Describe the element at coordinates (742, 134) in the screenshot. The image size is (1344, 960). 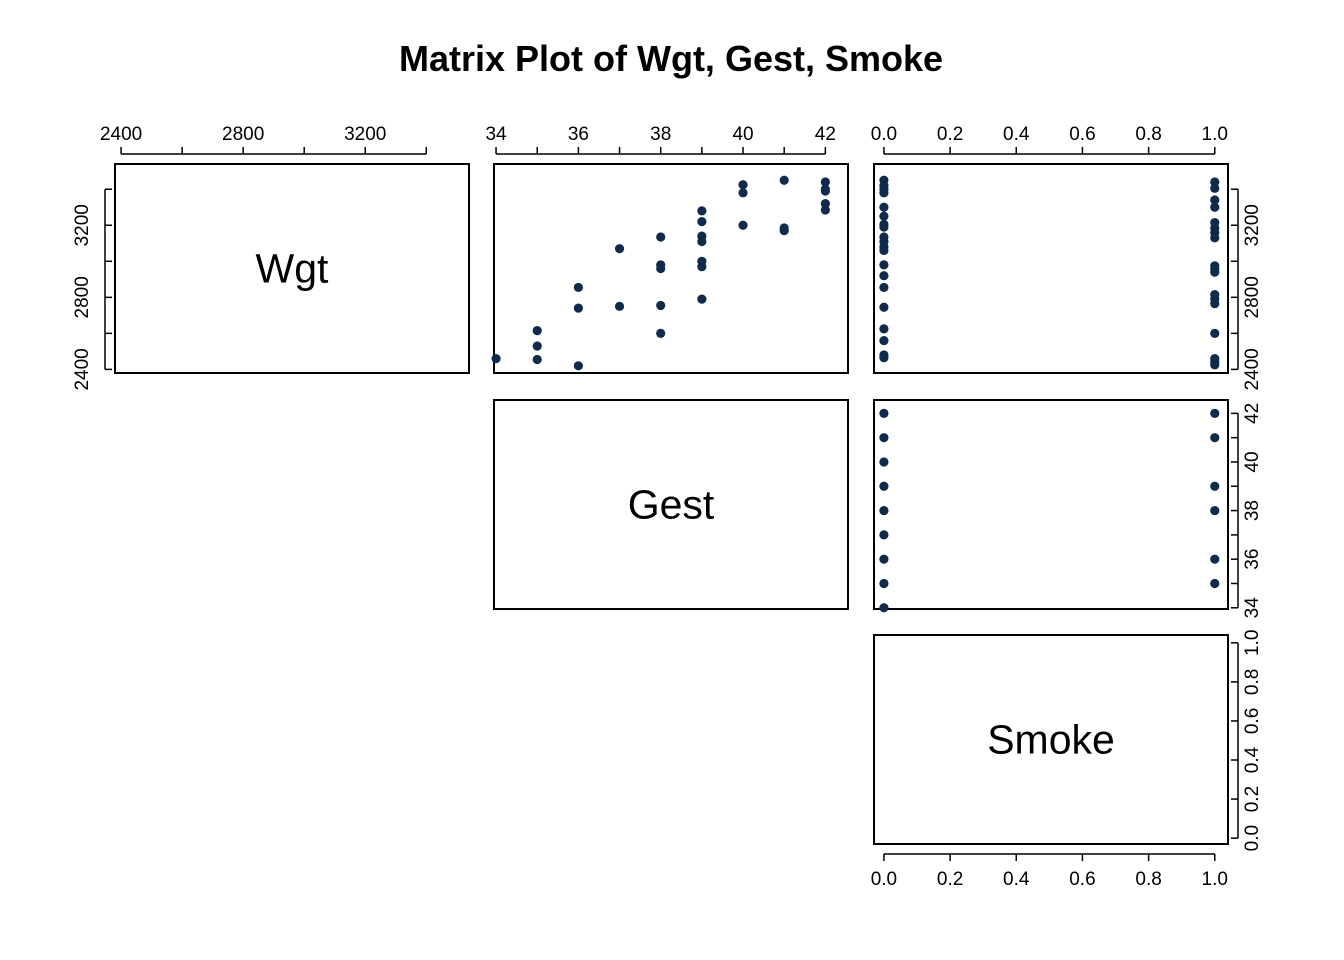
I see `top-tick-label-gest: 40` at that location.